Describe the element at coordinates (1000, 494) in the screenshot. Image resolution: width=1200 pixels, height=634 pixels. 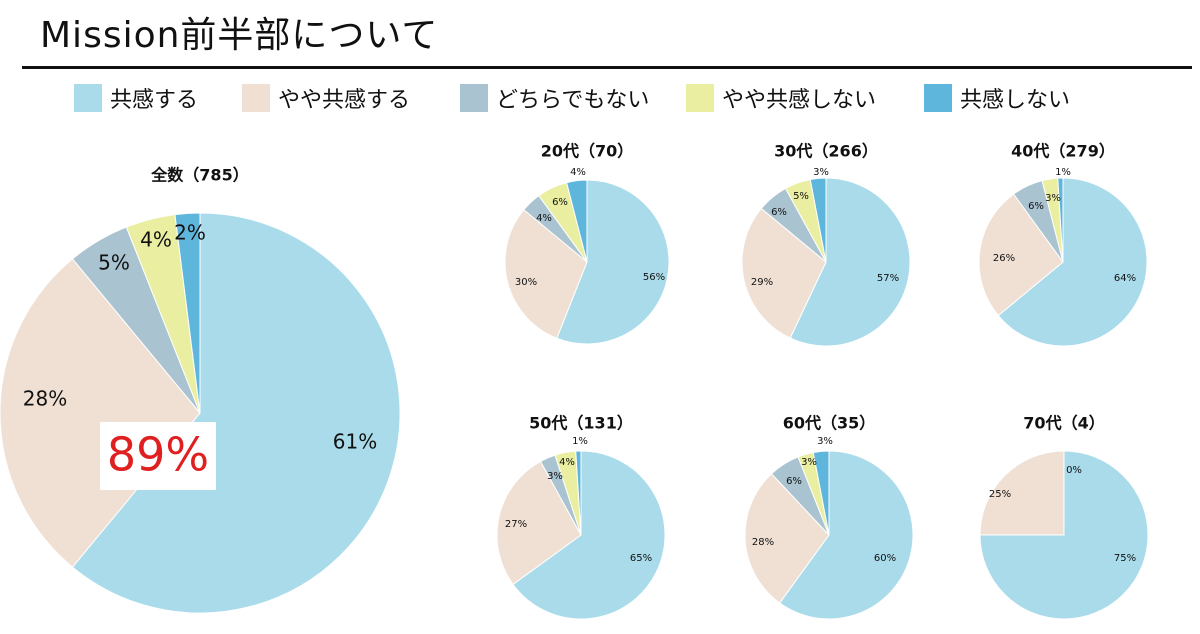
I see `slice-label: 25%` at that location.